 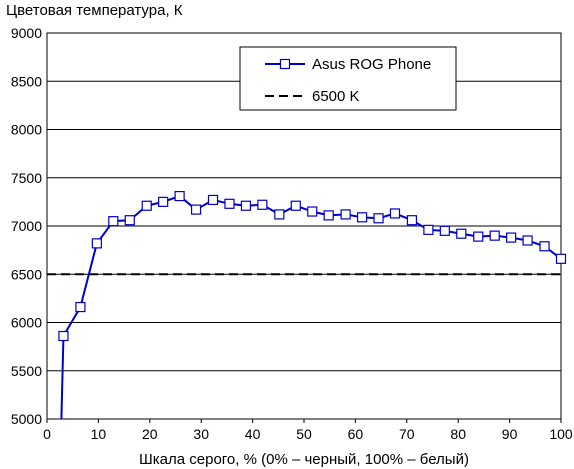 What do you see at coordinates (80, 307) in the screenshot?
I see `data-point-6.5` at bounding box center [80, 307].